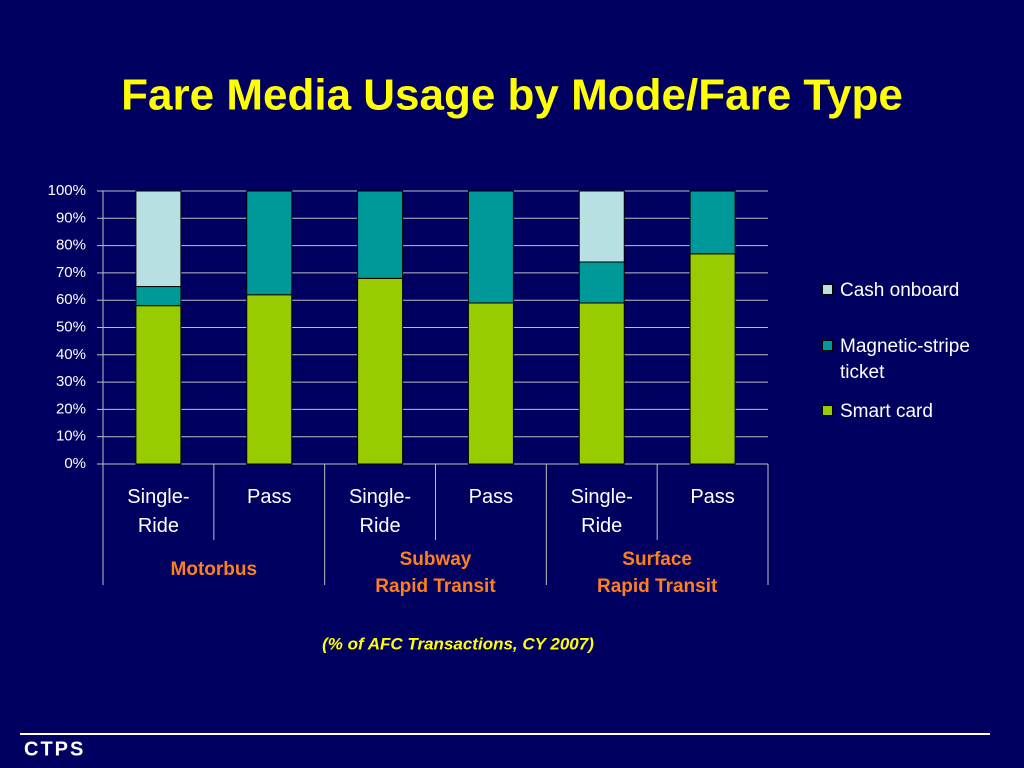 The width and height of the screenshot is (1024, 768). Describe the element at coordinates (657, 573) in the screenshot. I see `group-label: Surface Rapid Transit` at that location.